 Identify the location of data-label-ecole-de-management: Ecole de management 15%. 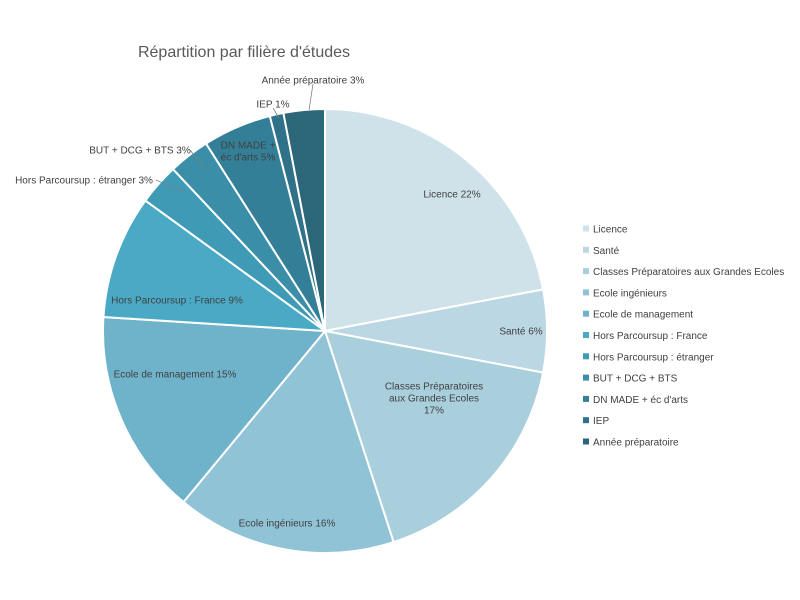
(175, 375).